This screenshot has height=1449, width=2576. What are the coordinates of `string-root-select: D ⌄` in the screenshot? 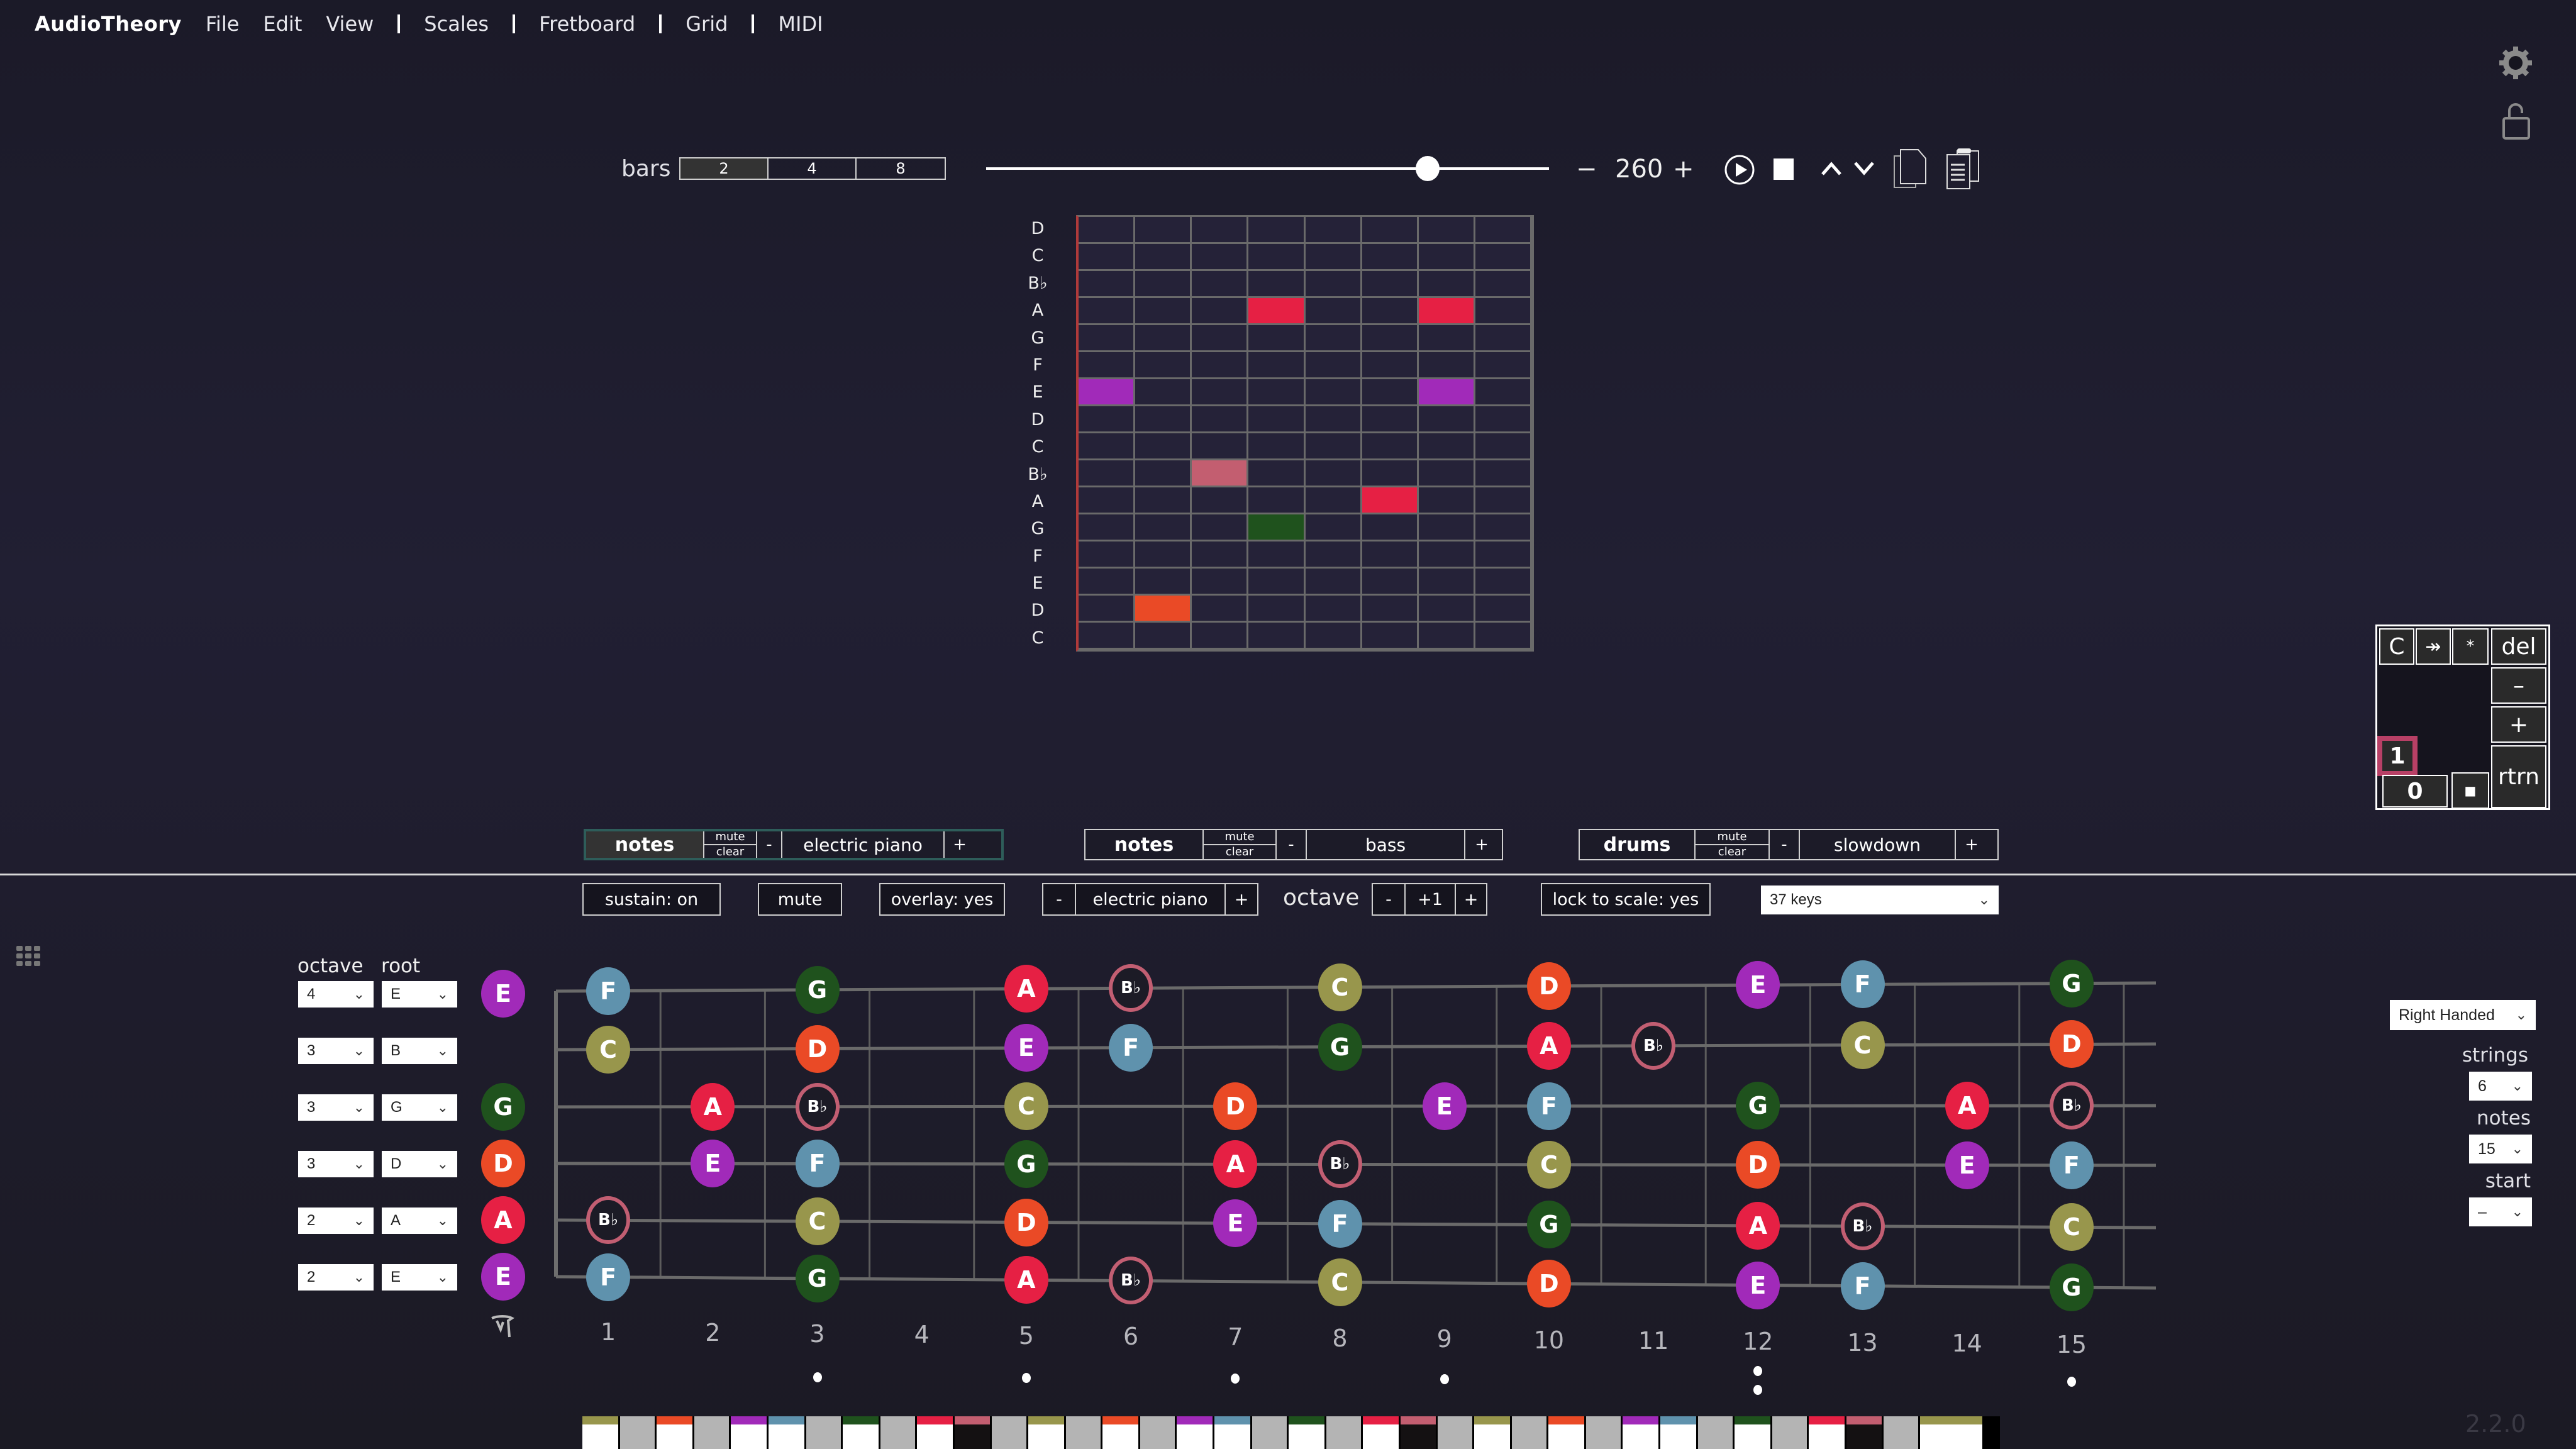 It's located at (419, 1164).